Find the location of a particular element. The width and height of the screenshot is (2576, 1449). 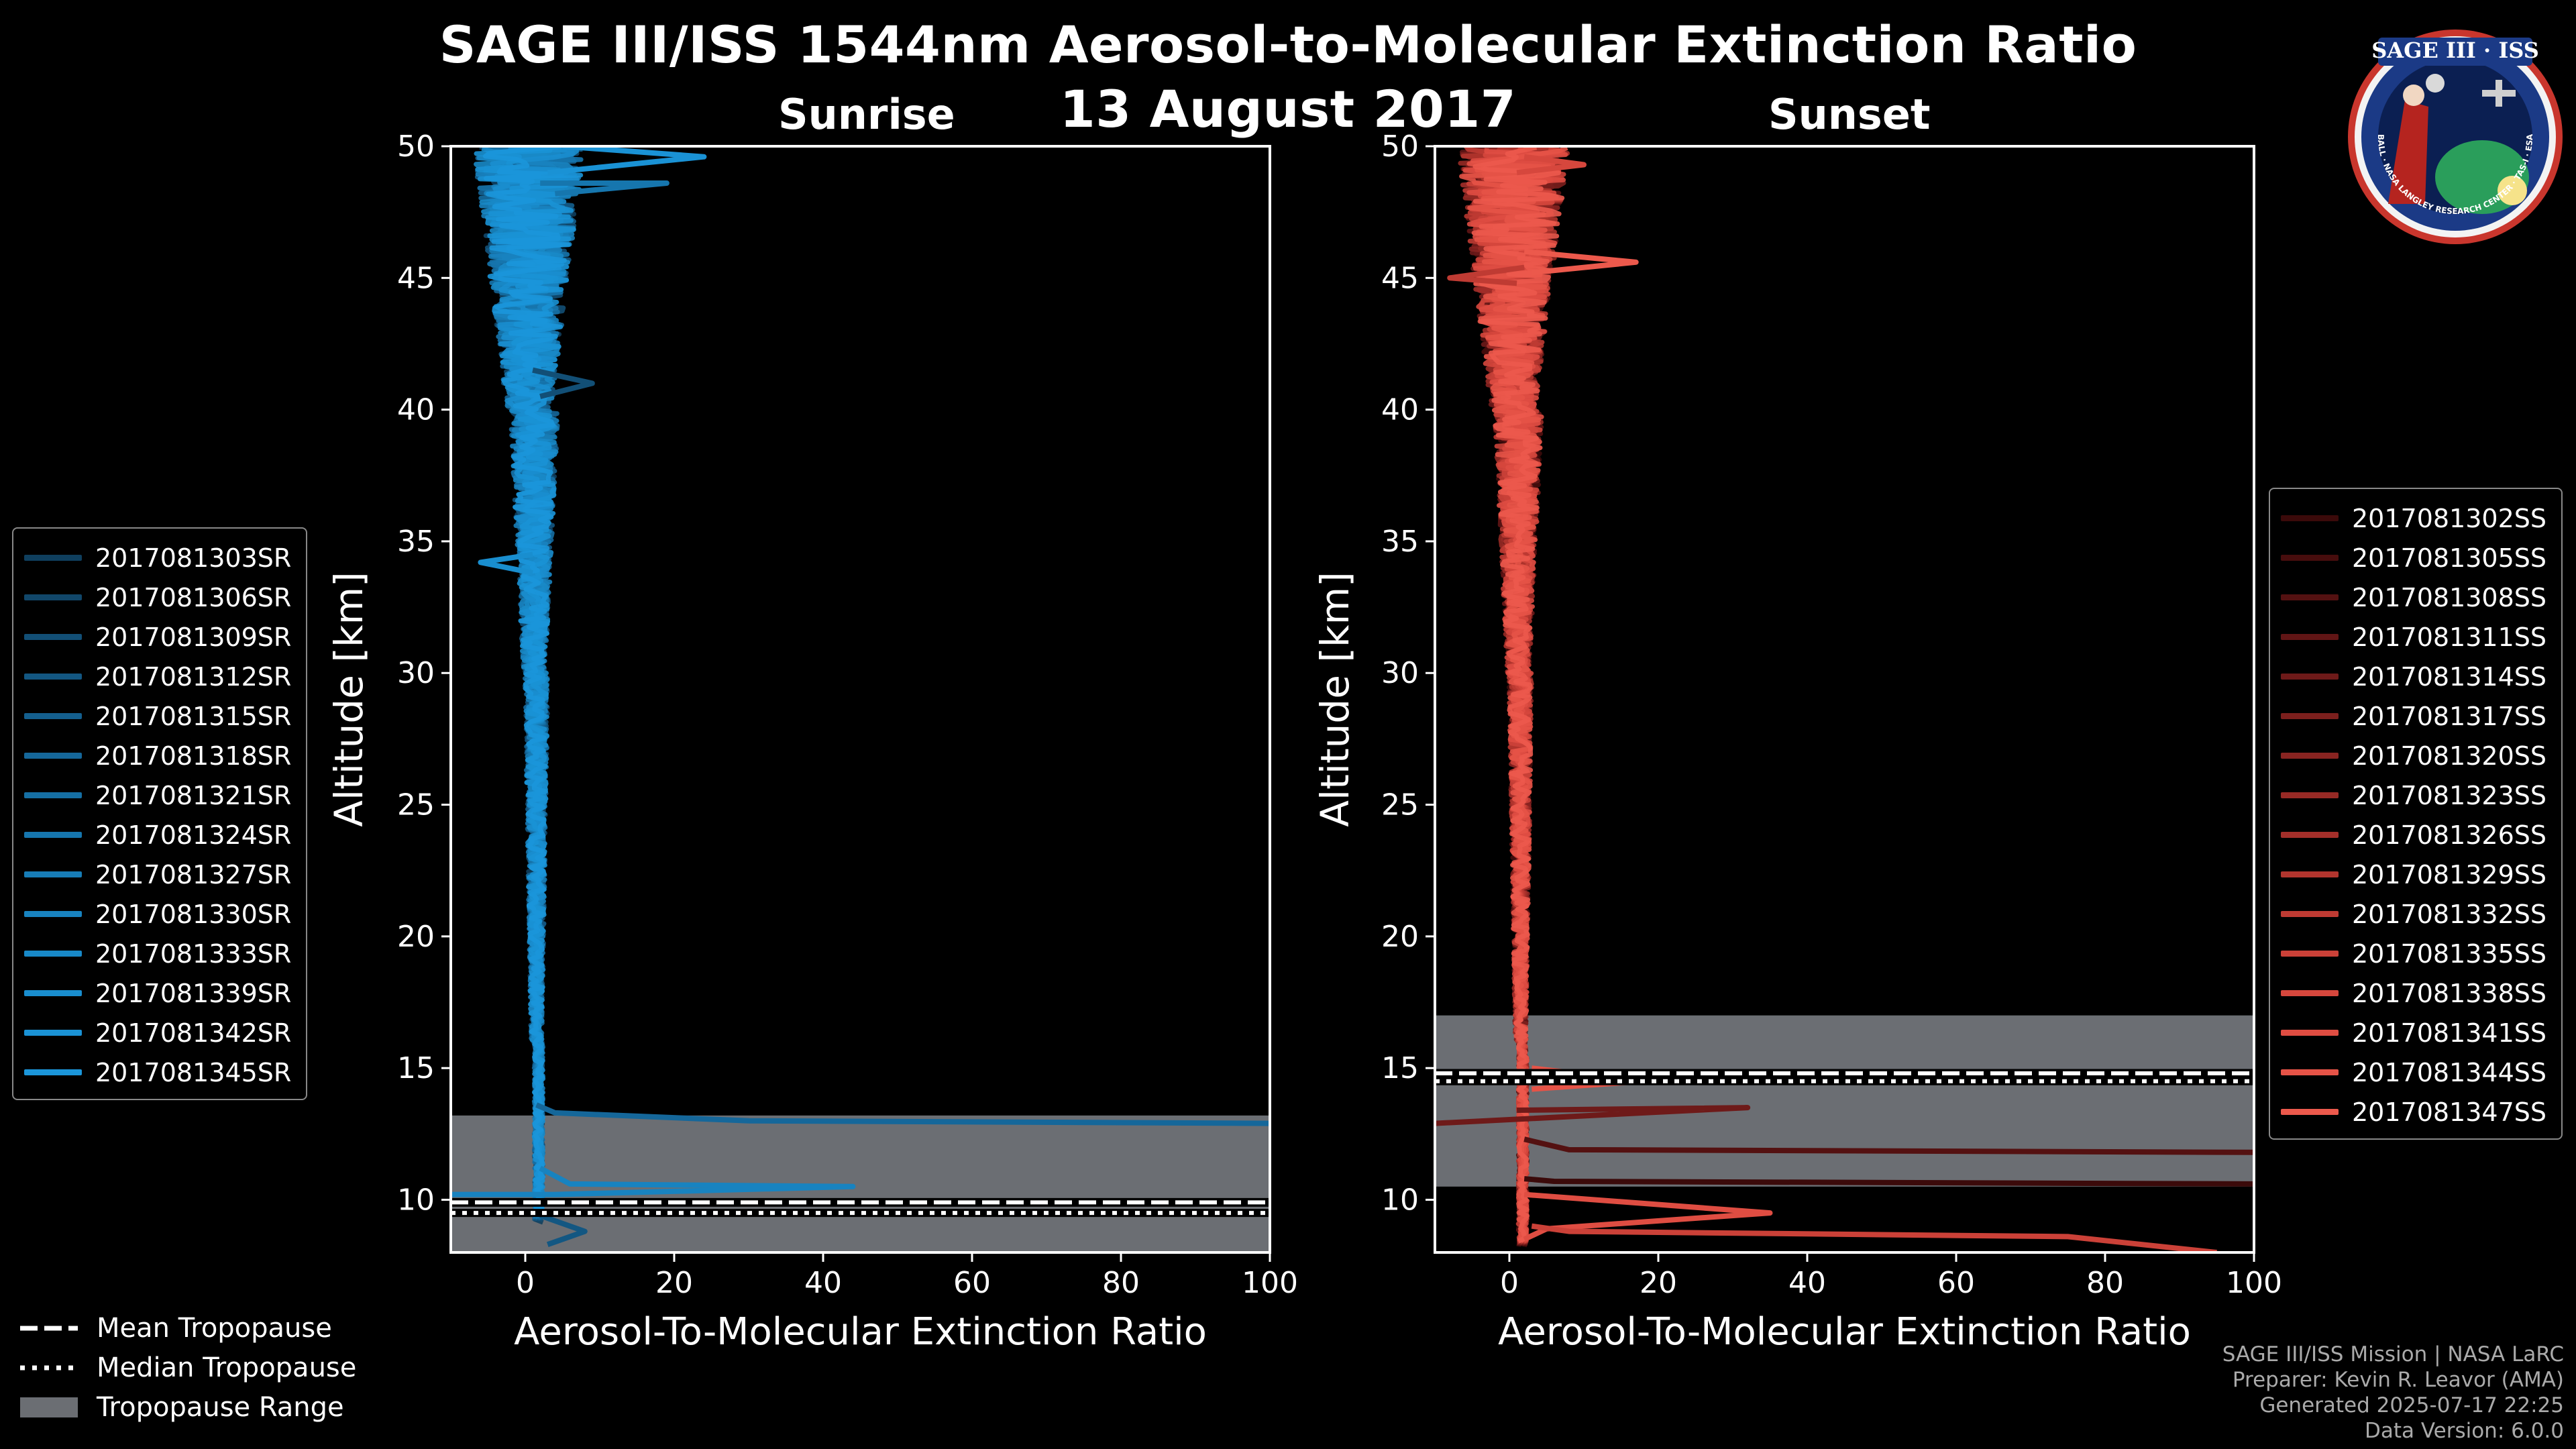

profile-2017081344SS is located at coordinates (1513, 694).